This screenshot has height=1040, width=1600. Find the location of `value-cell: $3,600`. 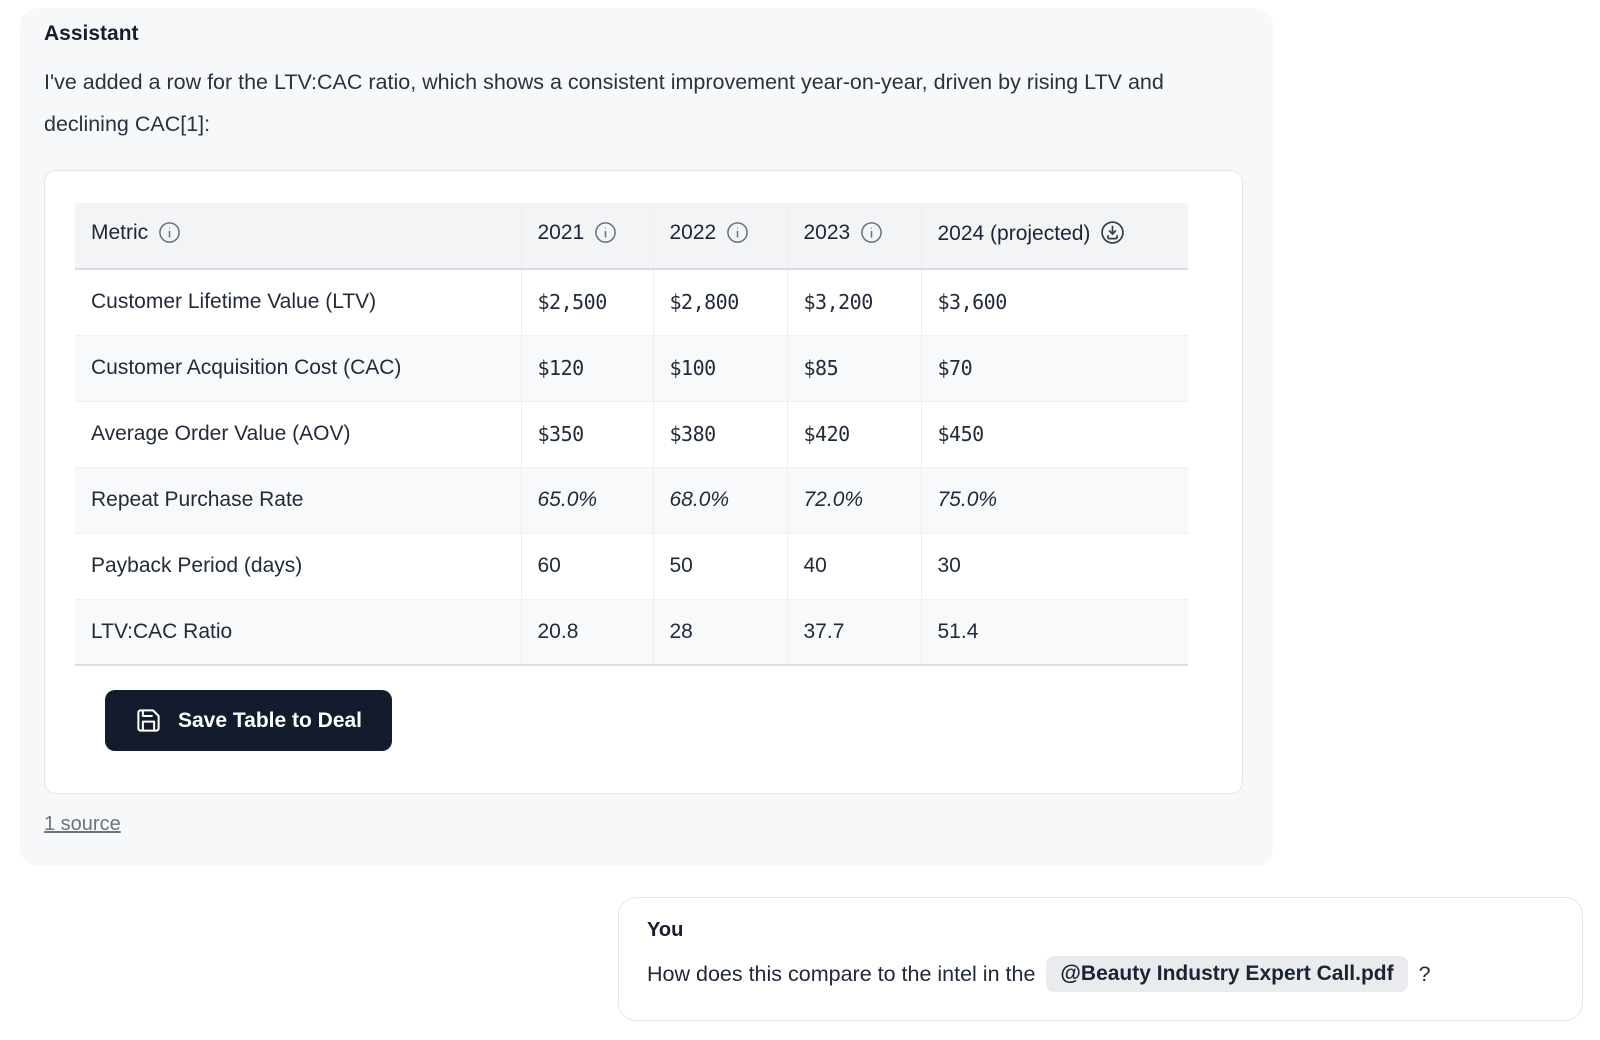

value-cell: $3,600 is located at coordinates (1054, 302).